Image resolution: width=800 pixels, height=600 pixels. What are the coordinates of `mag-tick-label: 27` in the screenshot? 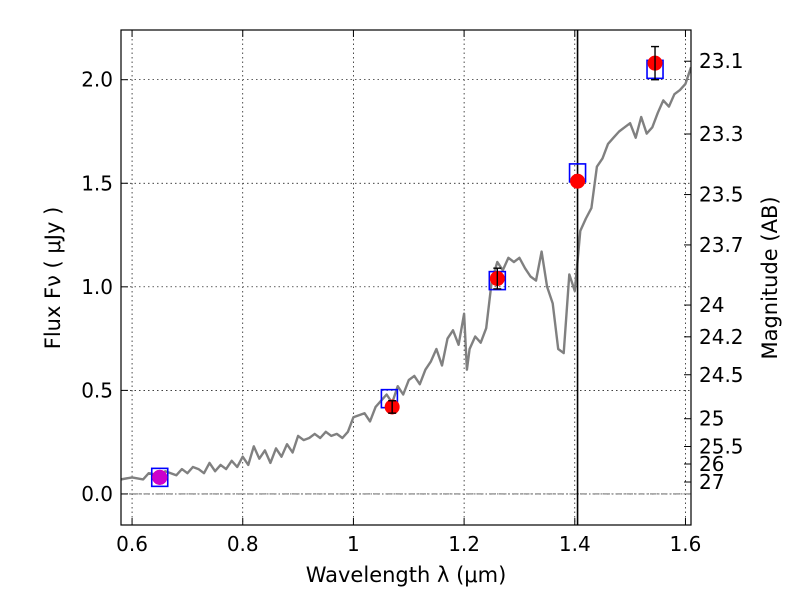 It's located at (711, 482).